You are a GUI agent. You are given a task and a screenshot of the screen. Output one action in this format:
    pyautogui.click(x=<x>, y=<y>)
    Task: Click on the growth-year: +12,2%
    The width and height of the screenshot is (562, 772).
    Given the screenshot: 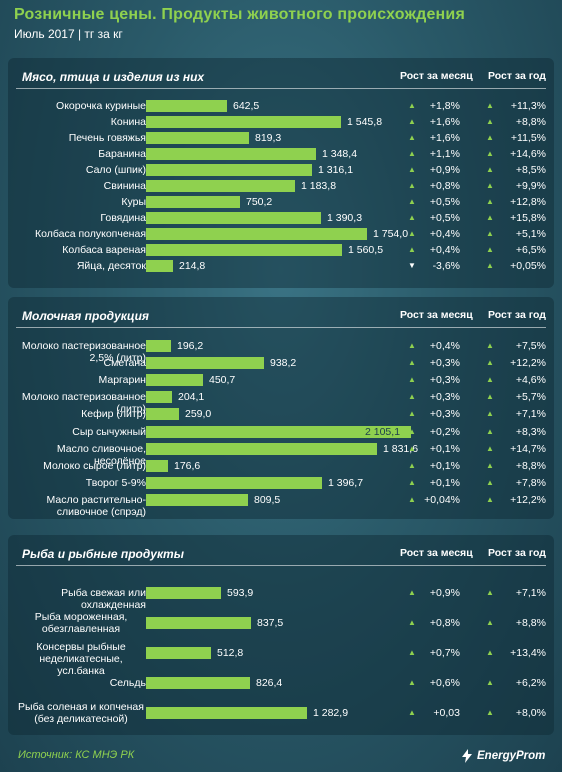 What is the action you would take?
    pyautogui.click(x=528, y=363)
    